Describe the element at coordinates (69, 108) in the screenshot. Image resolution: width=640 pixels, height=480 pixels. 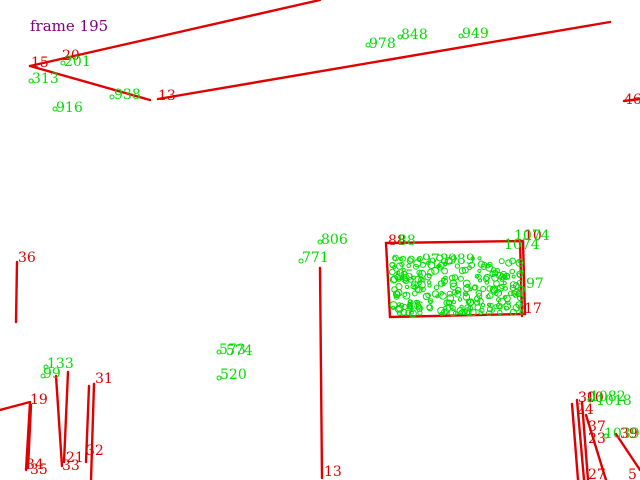
I see `feature-label: 916` at that location.